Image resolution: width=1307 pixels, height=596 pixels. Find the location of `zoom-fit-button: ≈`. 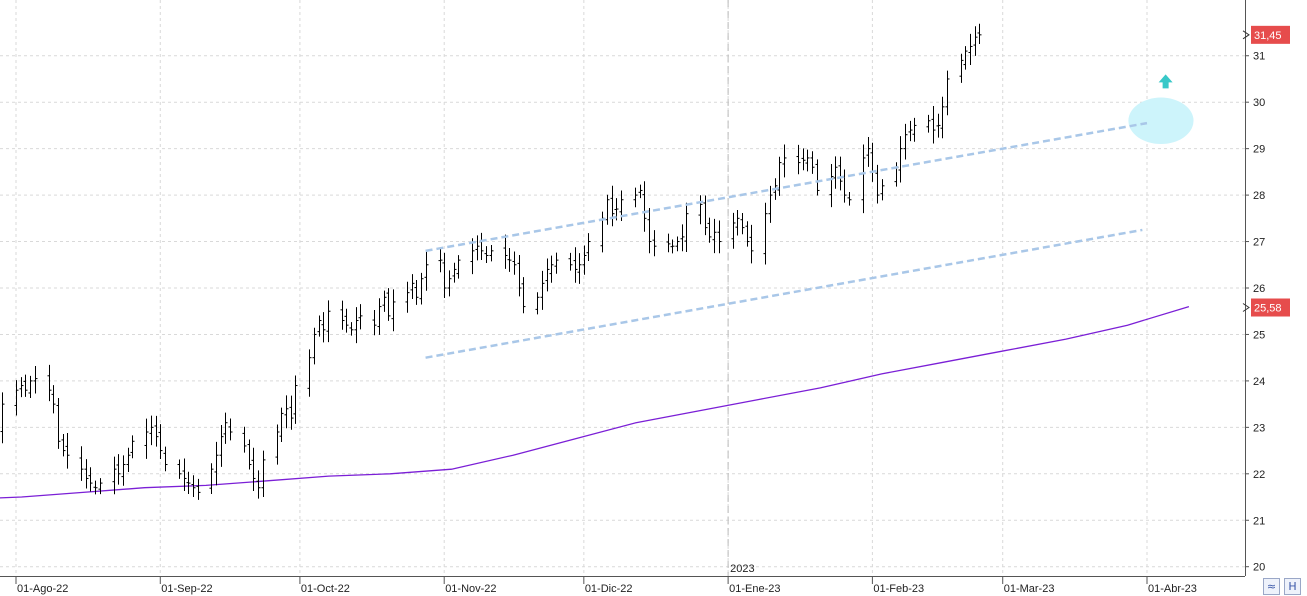

zoom-fit-button: ≈ is located at coordinates (1271, 586).